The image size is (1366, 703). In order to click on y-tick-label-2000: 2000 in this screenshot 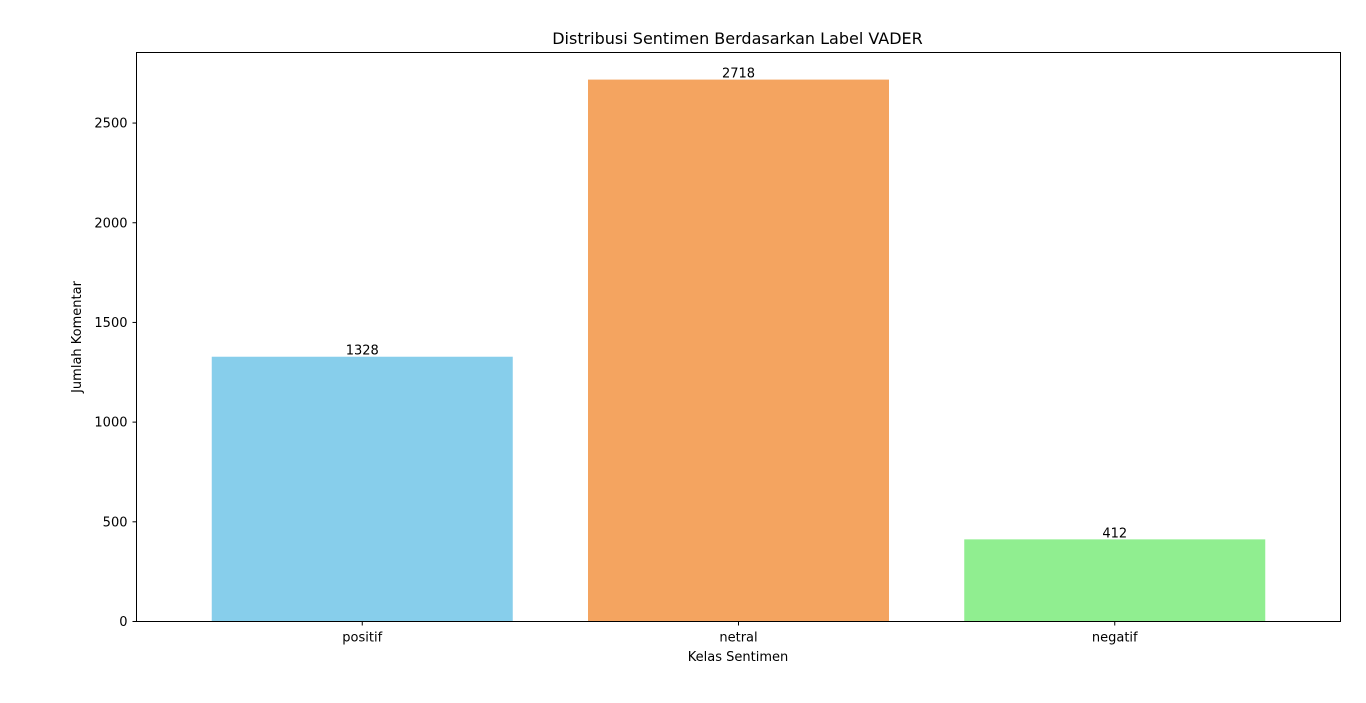, I will do `click(110, 223)`.